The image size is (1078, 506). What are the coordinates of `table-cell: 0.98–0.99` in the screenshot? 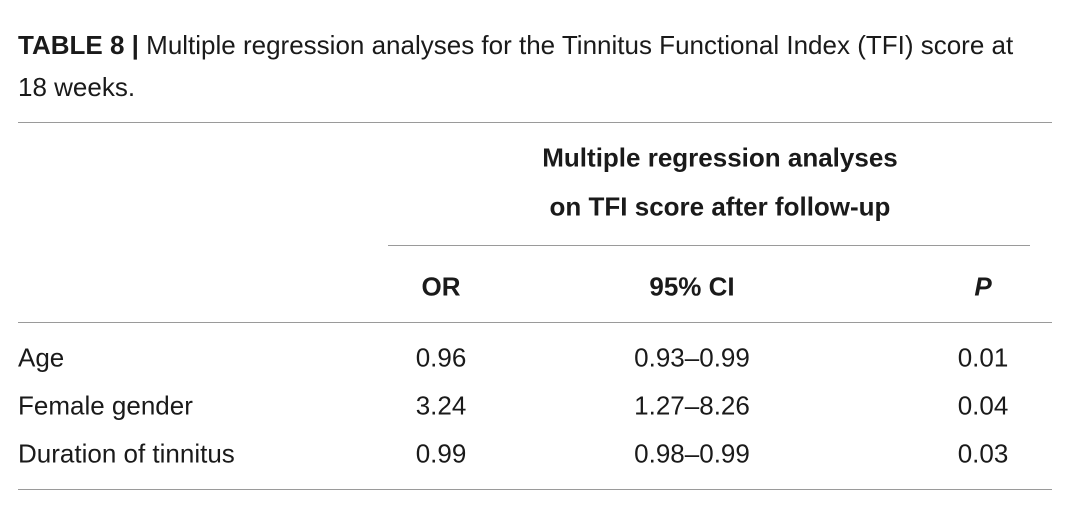 It's located at (692, 453).